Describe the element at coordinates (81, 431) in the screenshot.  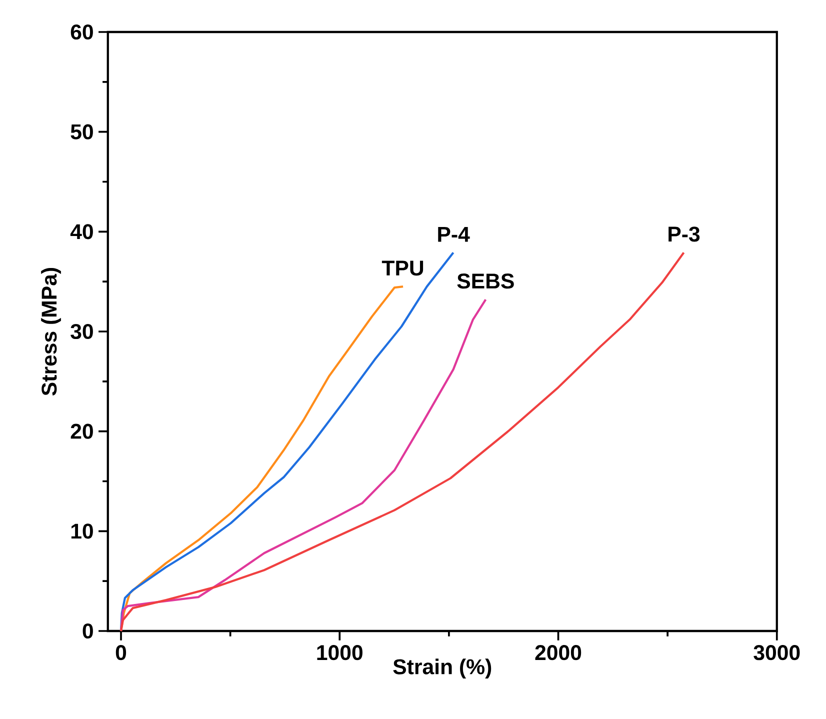
I see `y-tick-label: 20` at that location.